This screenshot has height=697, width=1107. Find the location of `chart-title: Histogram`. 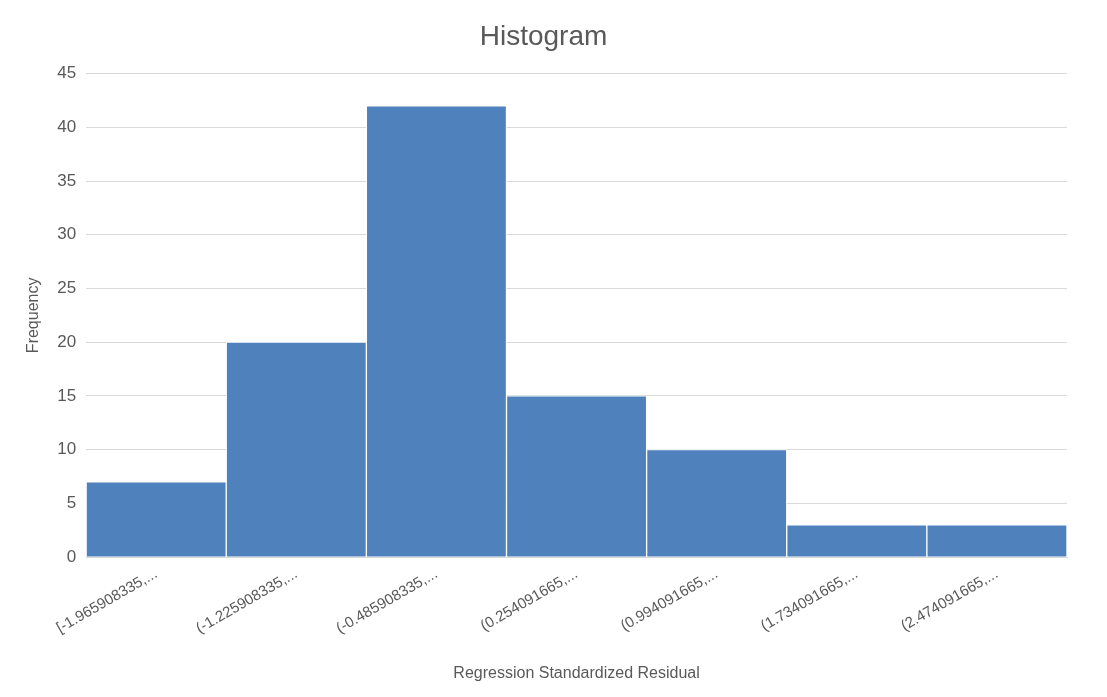

chart-title: Histogram is located at coordinates (543, 35).